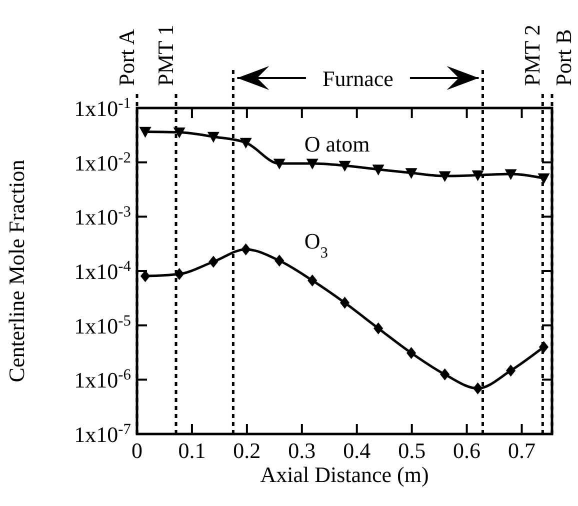 Image resolution: width=578 pixels, height=506 pixels. What do you see at coordinates (102, 107) in the screenshot?
I see `y-tick-label: 1x10$^{-1}$` at bounding box center [102, 107].